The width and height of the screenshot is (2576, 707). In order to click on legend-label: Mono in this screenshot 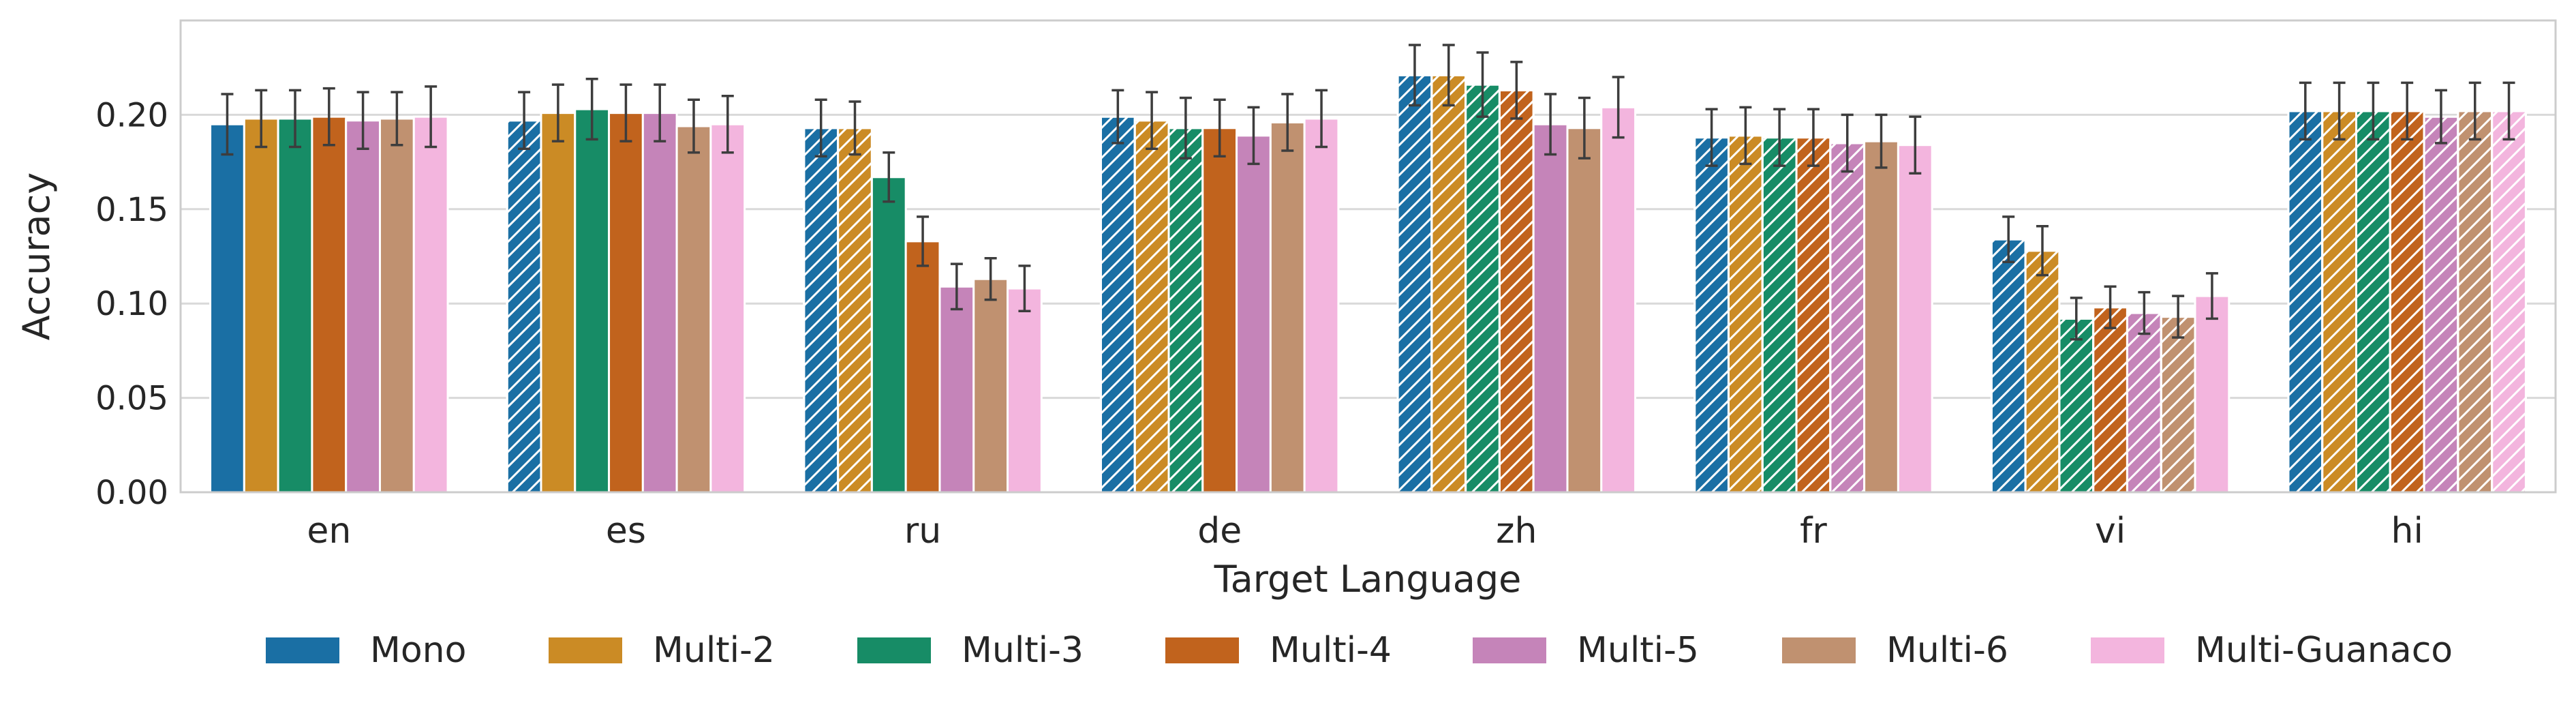, I will do `click(418, 650)`.